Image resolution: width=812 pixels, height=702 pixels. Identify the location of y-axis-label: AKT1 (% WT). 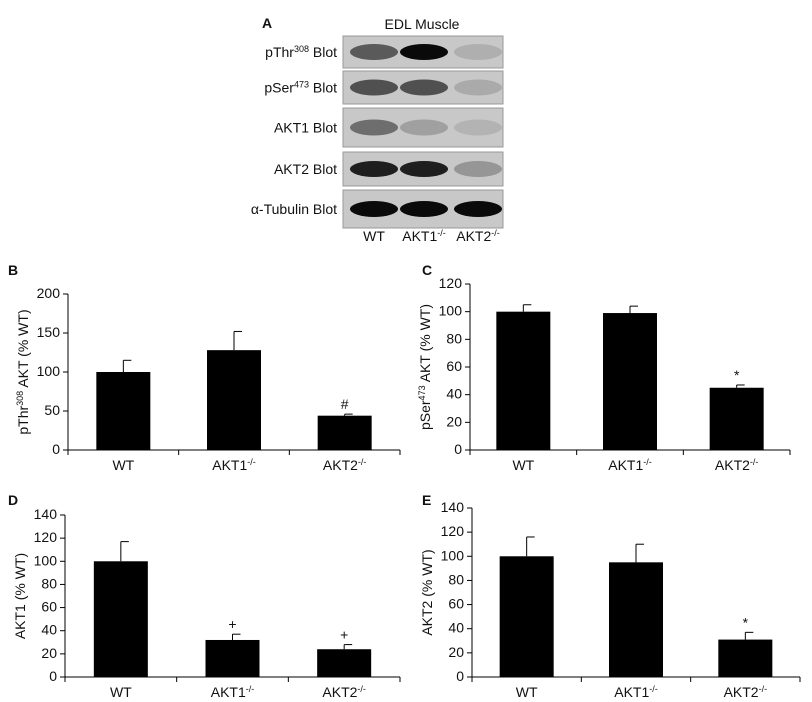
(20, 596).